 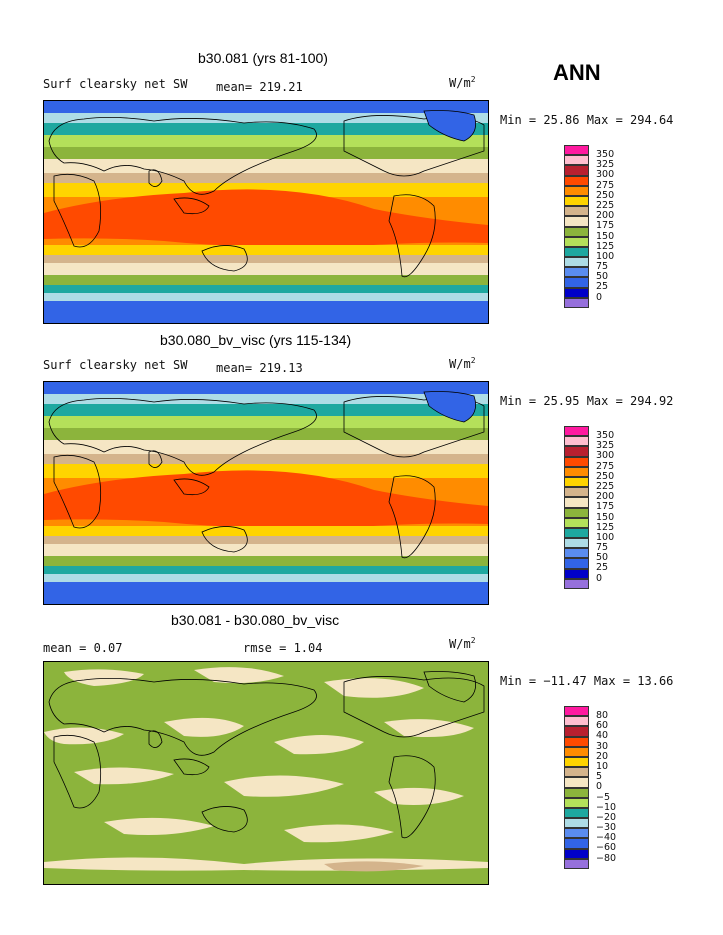 I want to click on season-label: ANN, so click(x=577, y=72).